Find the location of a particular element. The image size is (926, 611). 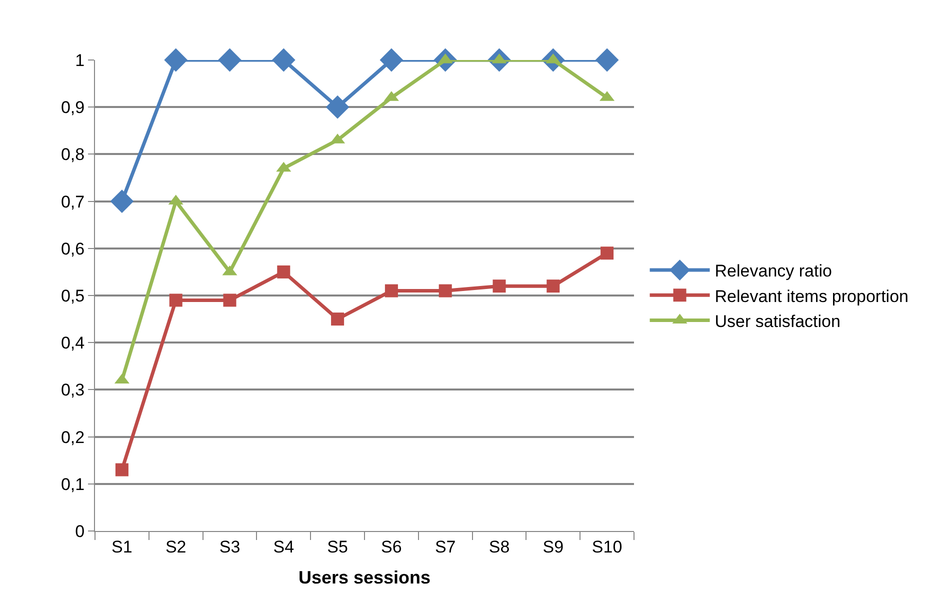

y-tick-label: 0,2 is located at coordinates (72, 437).